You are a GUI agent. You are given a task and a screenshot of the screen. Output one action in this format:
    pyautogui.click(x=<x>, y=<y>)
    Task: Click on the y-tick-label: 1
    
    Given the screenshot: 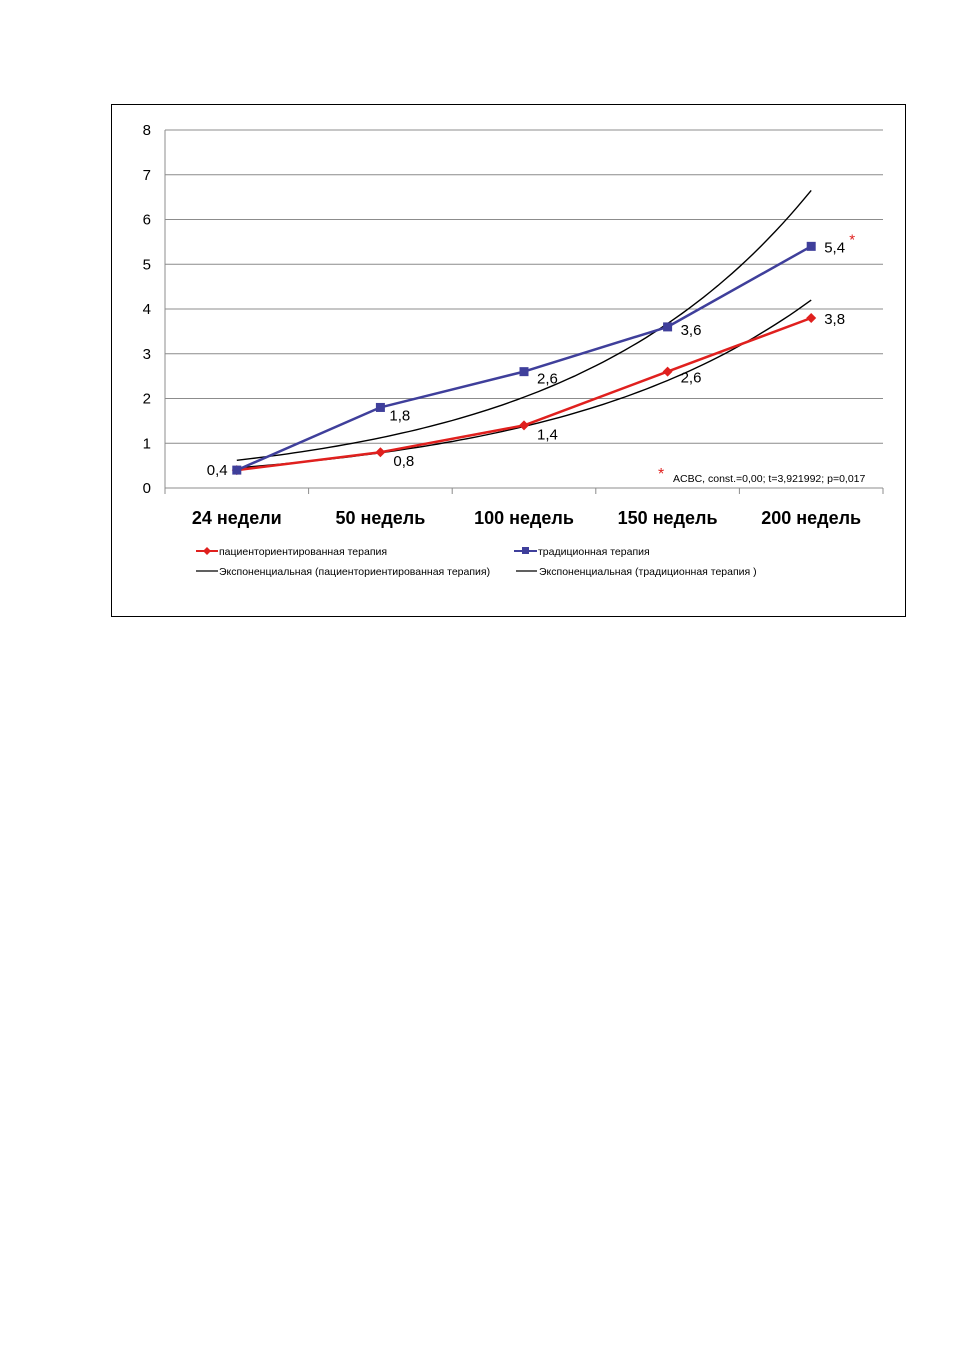 What is the action you would take?
    pyautogui.click(x=147, y=443)
    